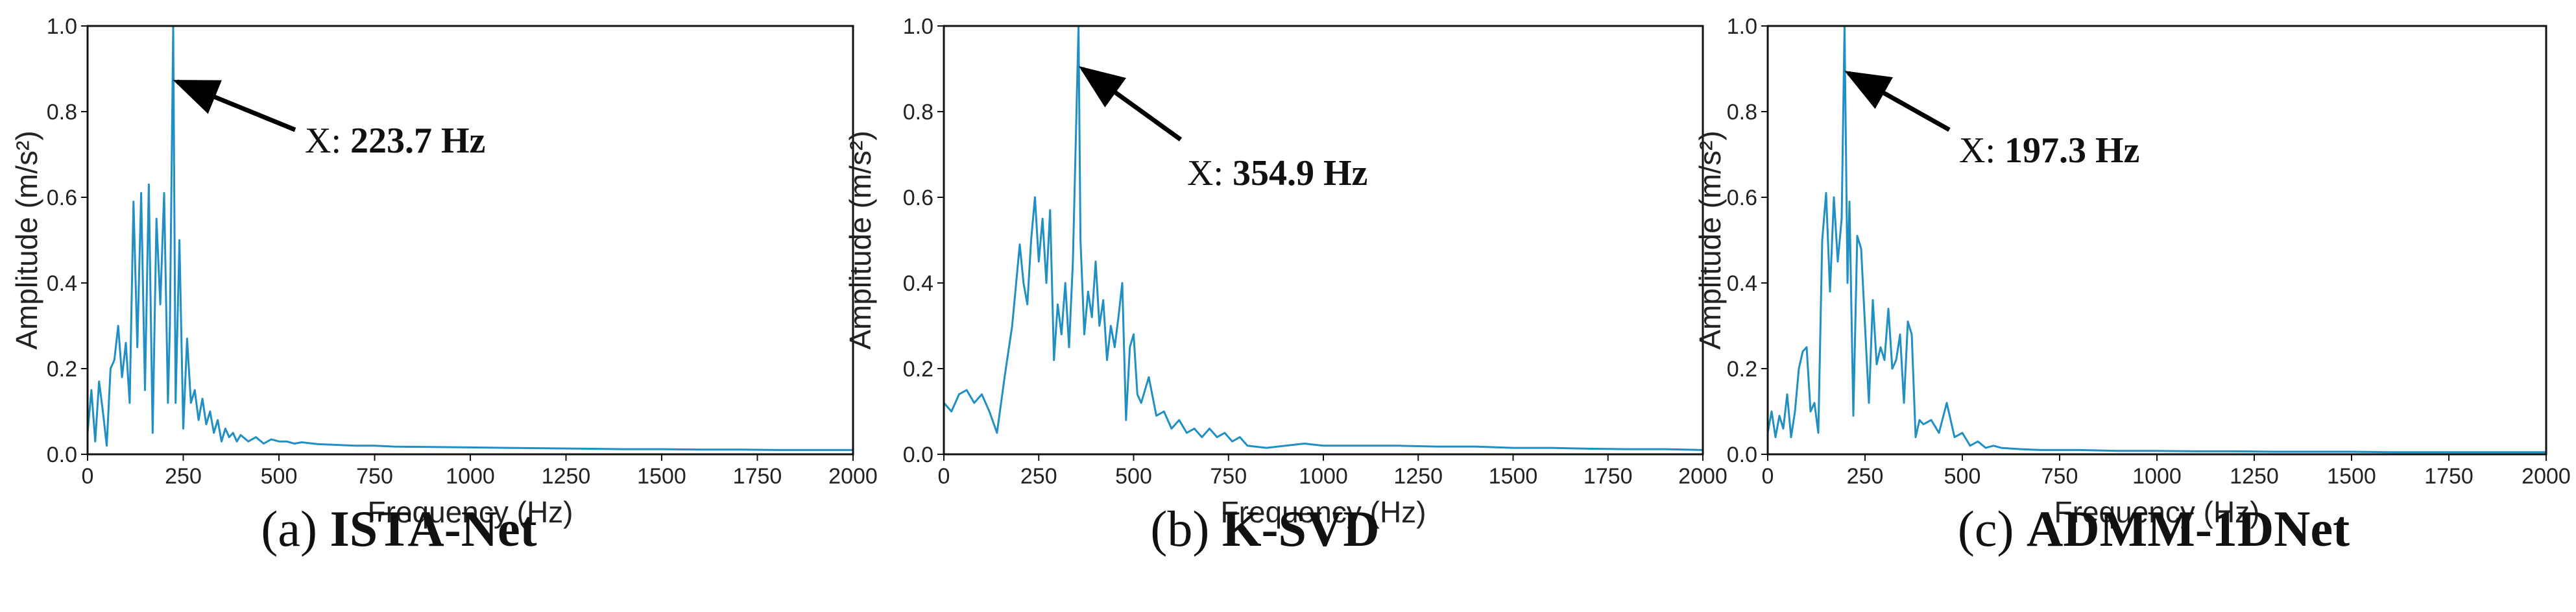 The width and height of the screenshot is (2576, 612). Describe the element at coordinates (1742, 198) in the screenshot. I see `chart-c-ytick-label: 0.6` at that location.